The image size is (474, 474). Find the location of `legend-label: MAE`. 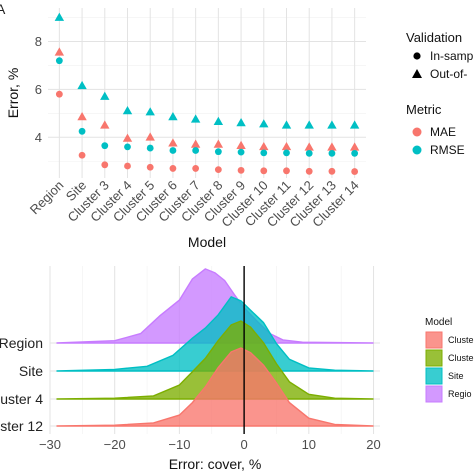

legend-label: MAE is located at coordinates (443, 132).